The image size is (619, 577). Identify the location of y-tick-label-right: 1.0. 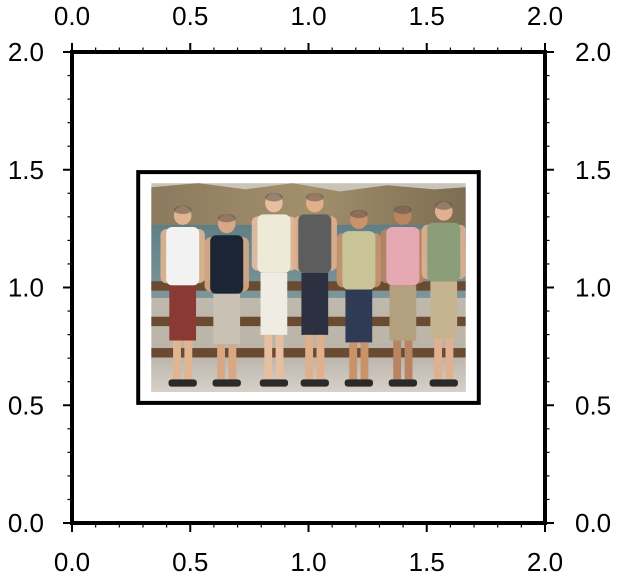
(593, 288).